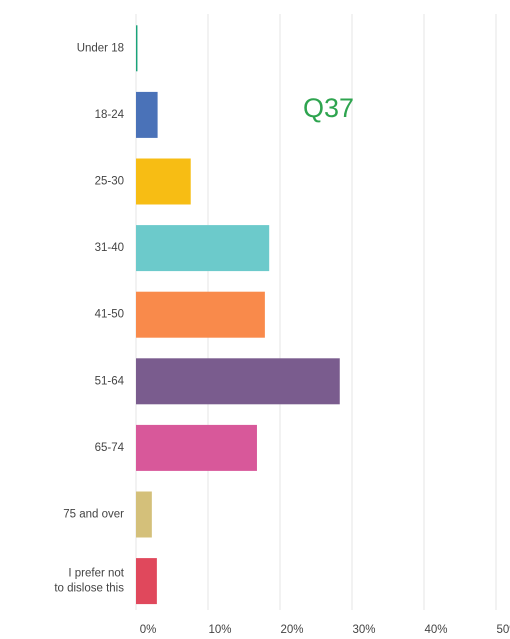 Image resolution: width=510 pixels, height=639 pixels. Describe the element at coordinates (100, 48) in the screenshot. I see `y-tick-label: Under 18` at that location.